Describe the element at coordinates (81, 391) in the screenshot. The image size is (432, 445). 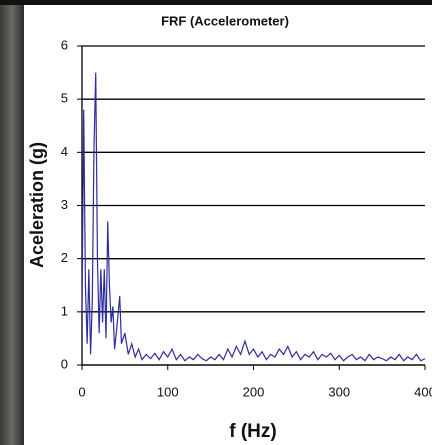
I see `x-tick-label: 0` at that location.